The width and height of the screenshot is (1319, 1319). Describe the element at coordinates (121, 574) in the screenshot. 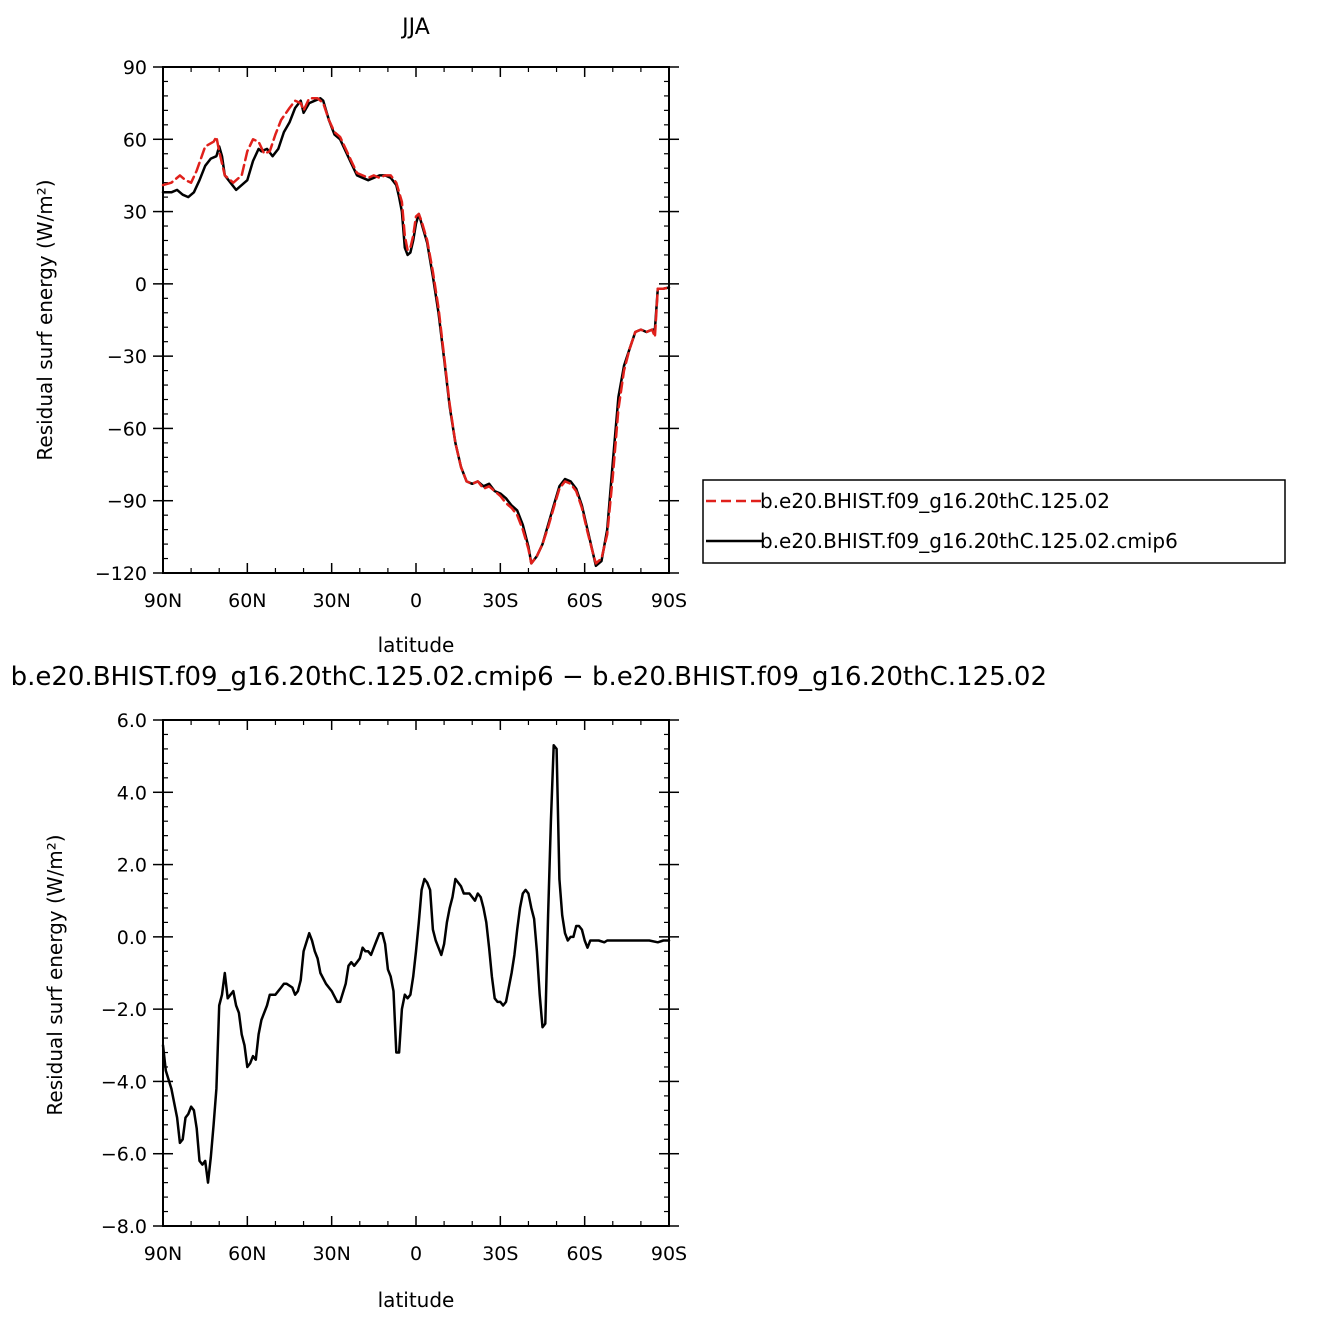

I see `y-tick-label: −120` at that location.